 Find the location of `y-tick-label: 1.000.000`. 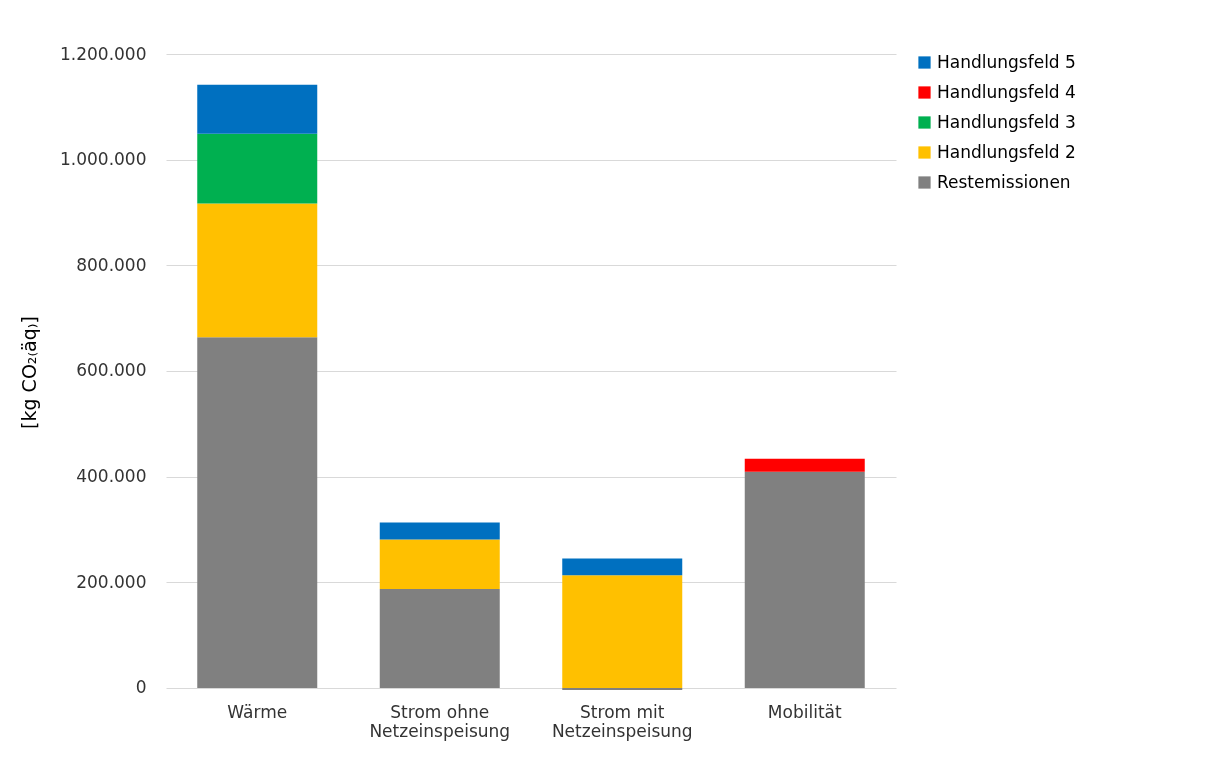

y-tick-label: 1.000.000 is located at coordinates (103, 159).